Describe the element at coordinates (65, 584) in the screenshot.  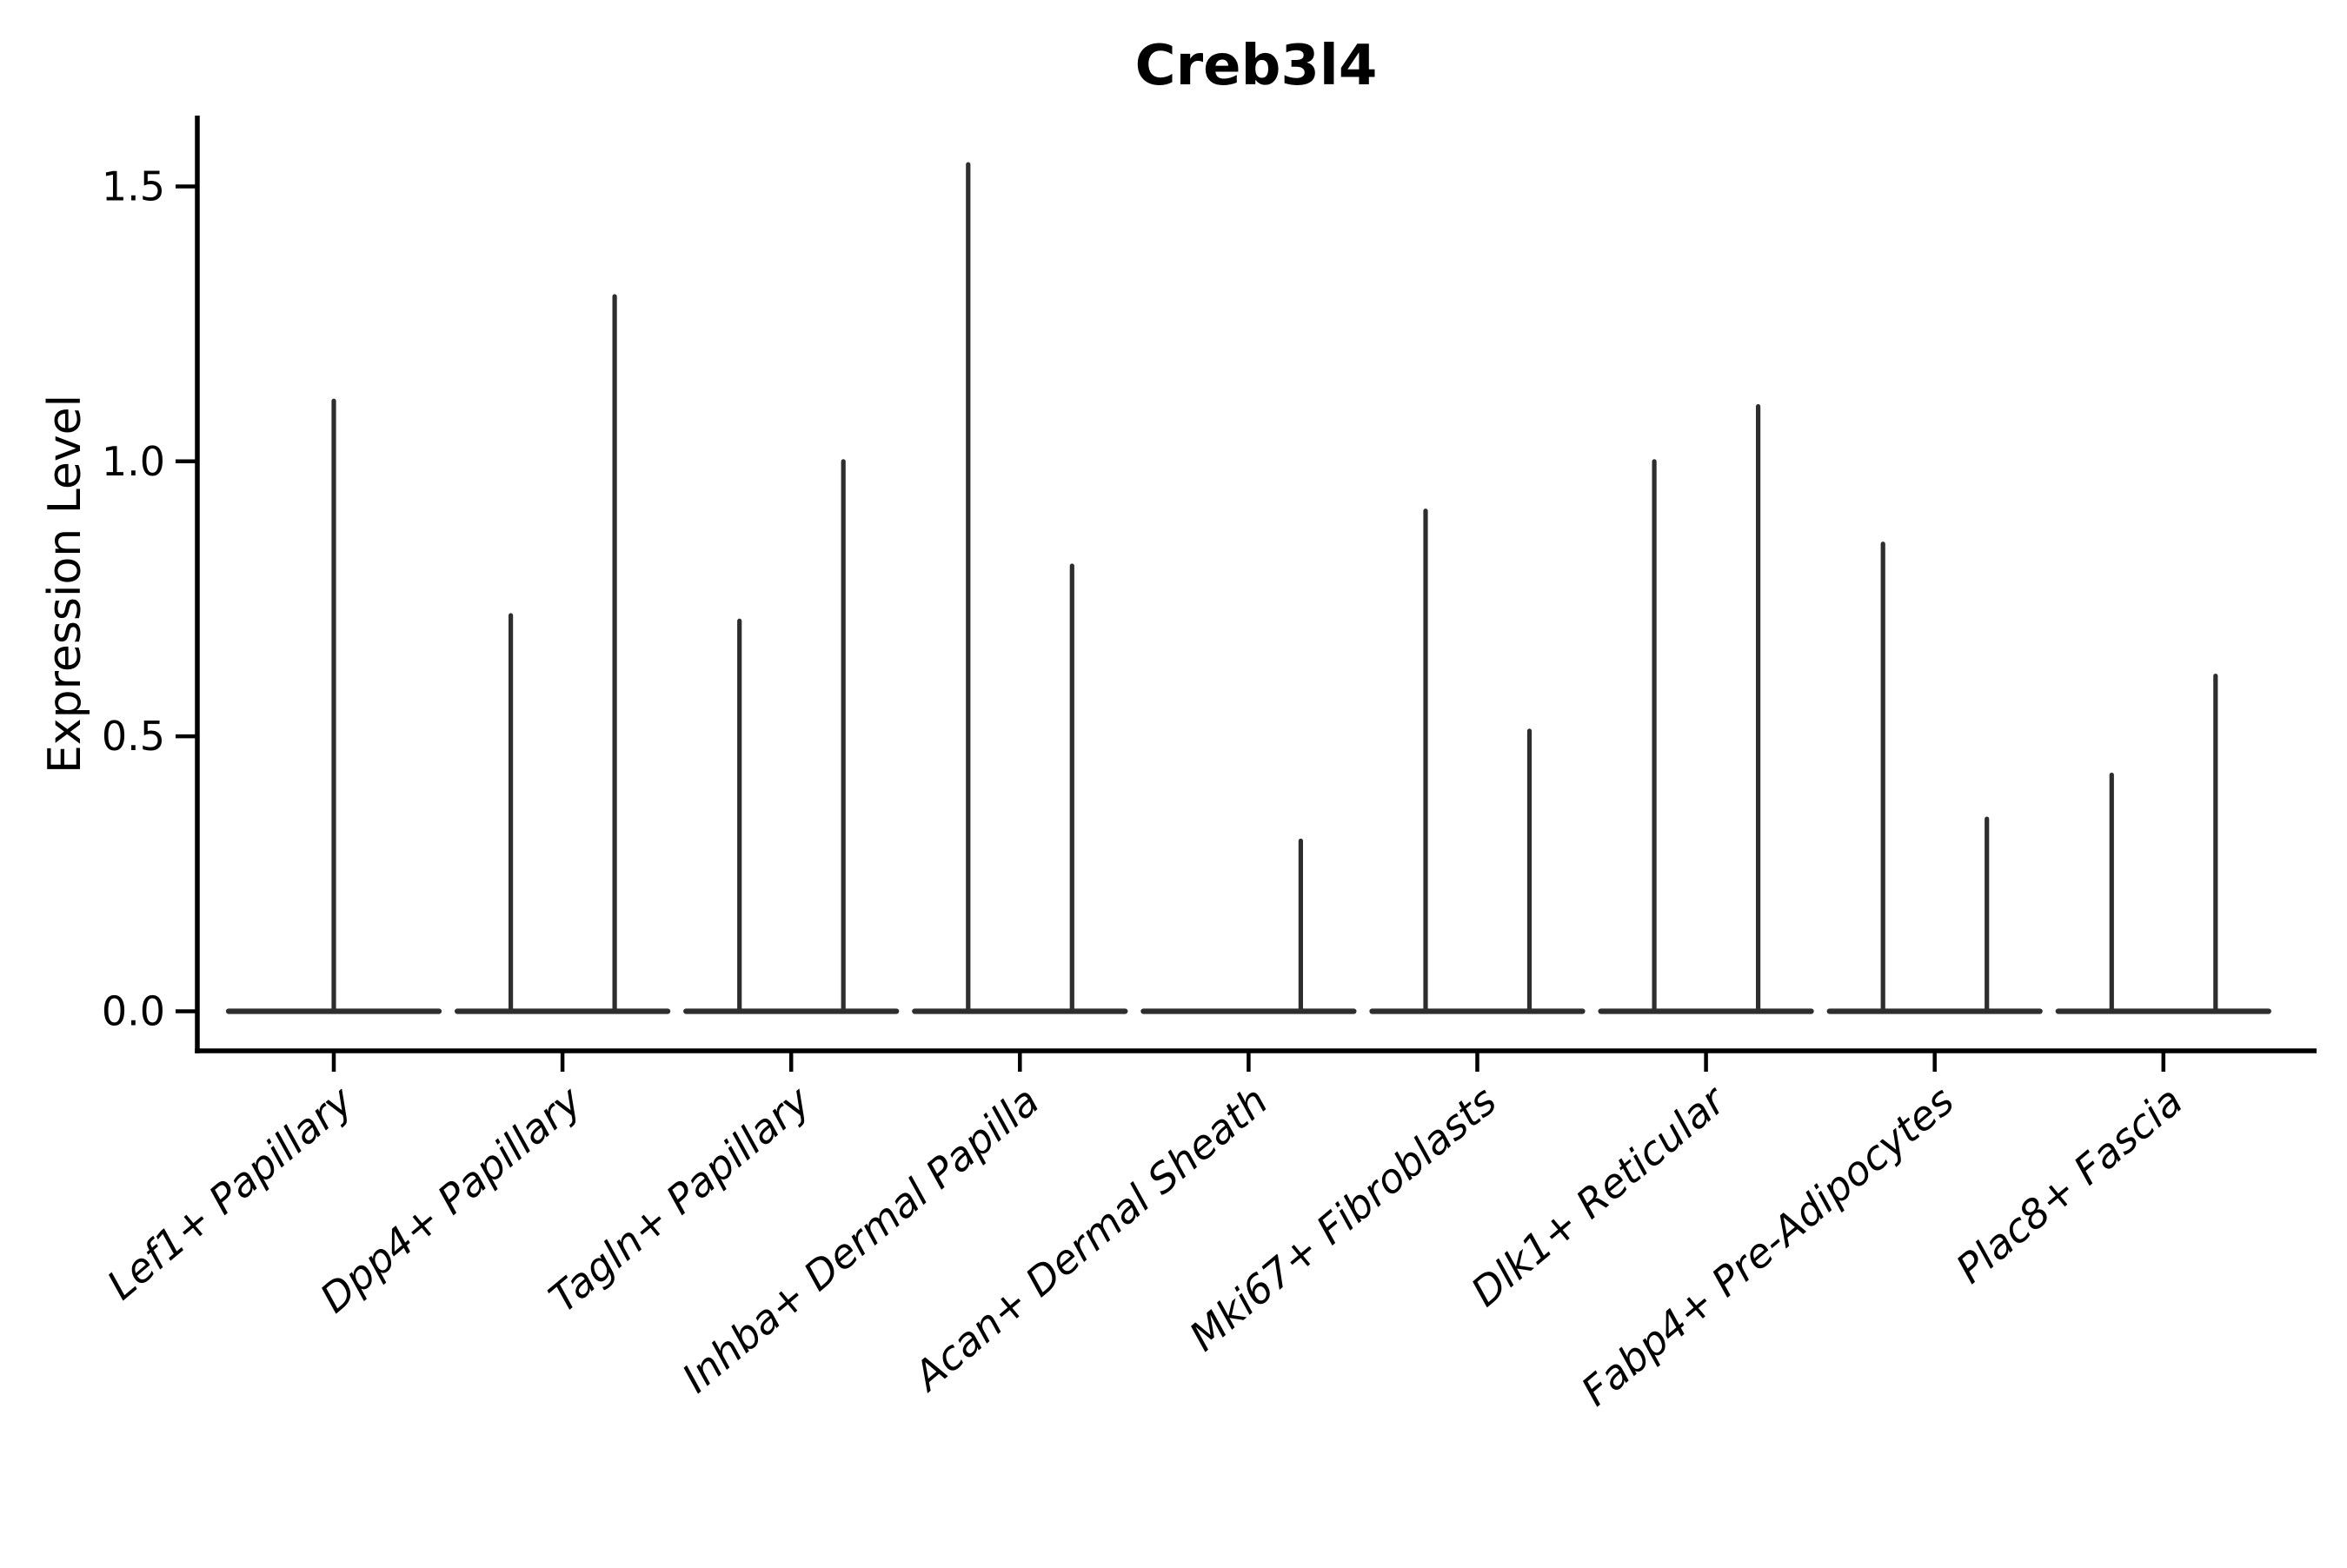
I see `y-axis-label: Expression Level` at that location.